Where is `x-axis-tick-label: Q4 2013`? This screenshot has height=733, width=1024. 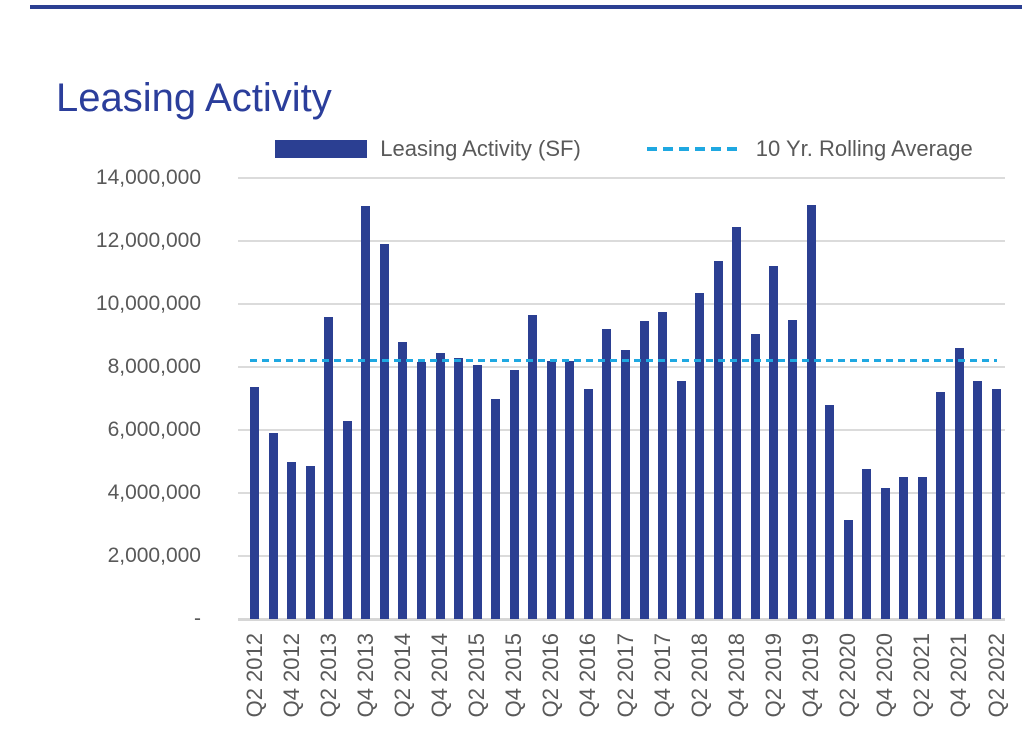 x-axis-tick-label: Q4 2013 is located at coordinates (365, 675).